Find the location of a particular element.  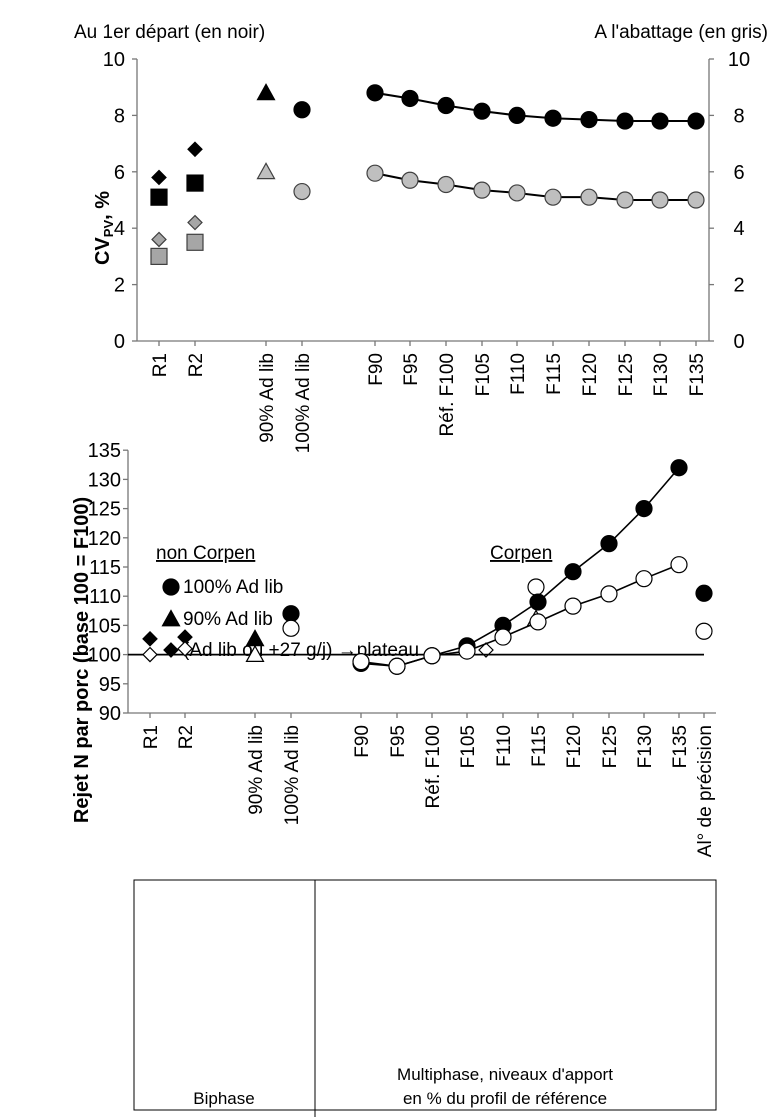

y-tick-label-left: 2 is located at coordinates (119, 286).